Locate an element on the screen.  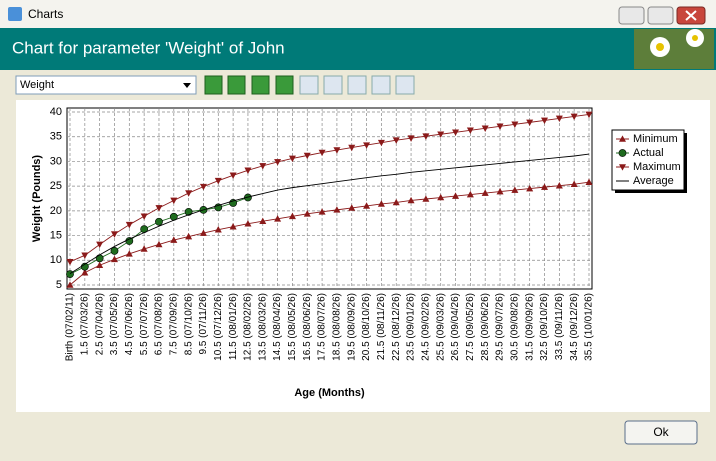
toolbar-buttons is located at coordinates (309, 85).